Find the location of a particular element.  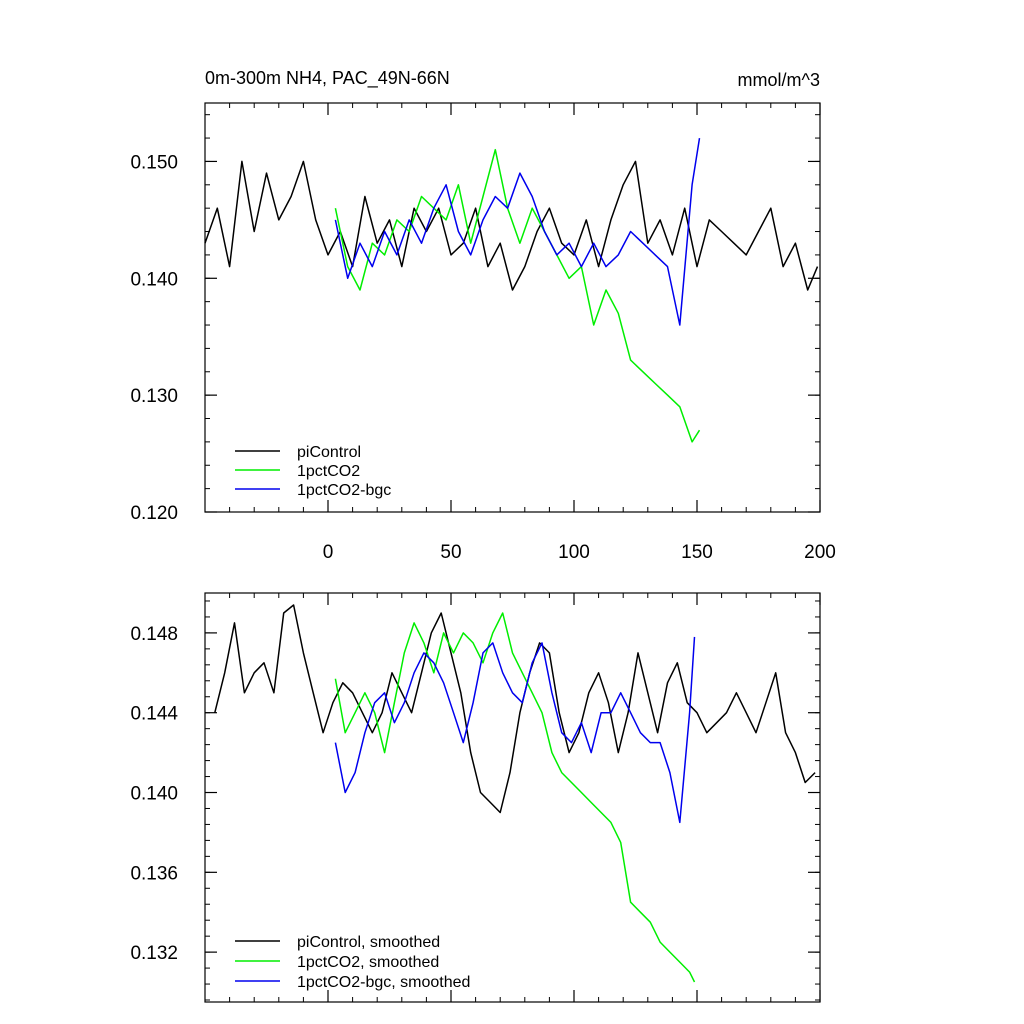

bottom-series-line-1pctco2-smoothed is located at coordinates (515, 797).